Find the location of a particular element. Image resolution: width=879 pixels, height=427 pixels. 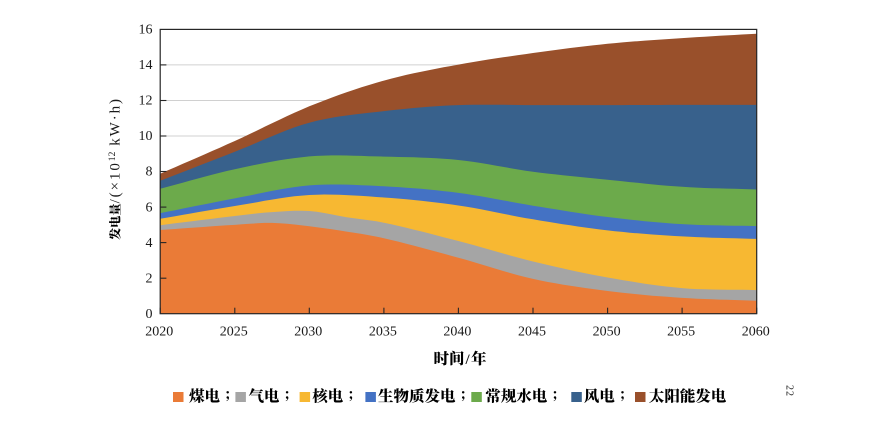

svg-text: 12 is located at coordinates (146, 101).